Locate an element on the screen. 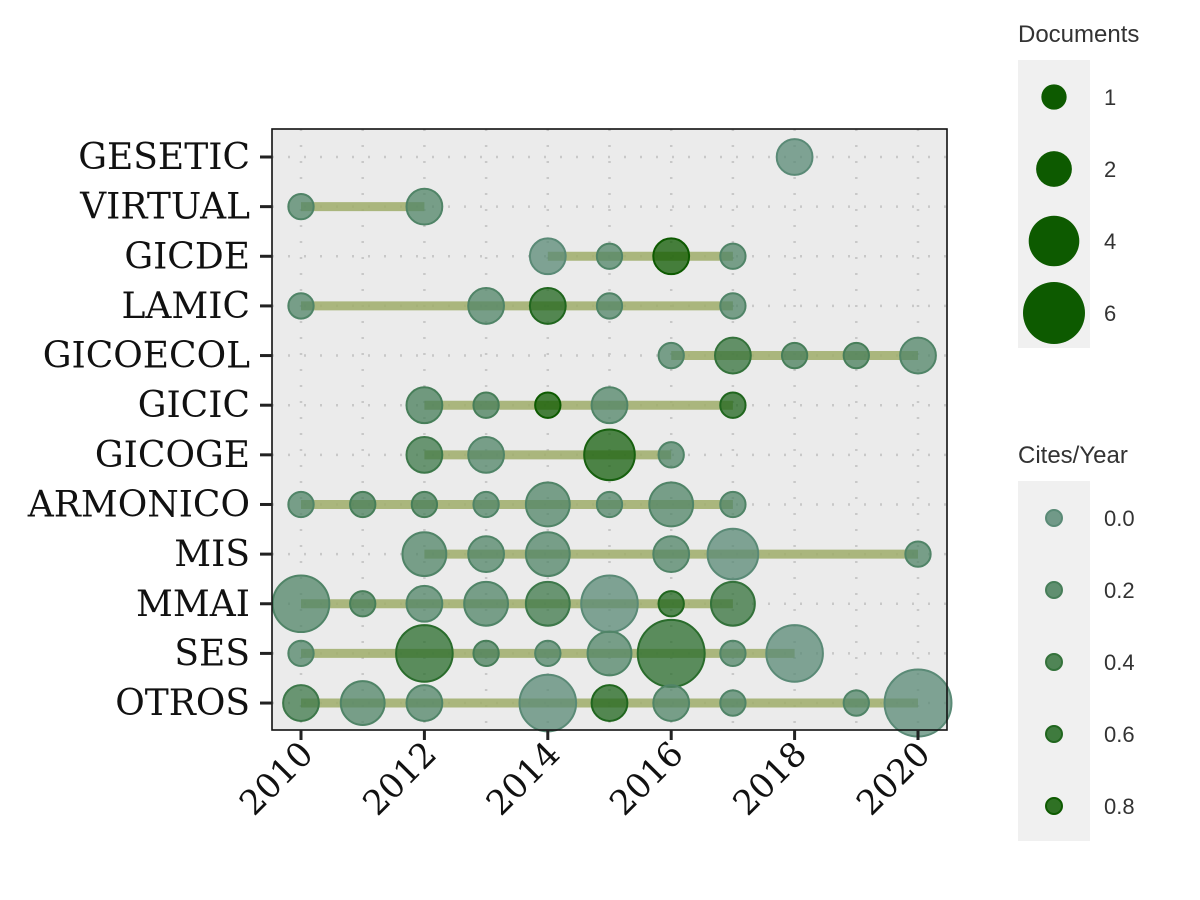 The height and width of the screenshot is (900, 1200). point-gicoecol-2018 is located at coordinates (794, 355).